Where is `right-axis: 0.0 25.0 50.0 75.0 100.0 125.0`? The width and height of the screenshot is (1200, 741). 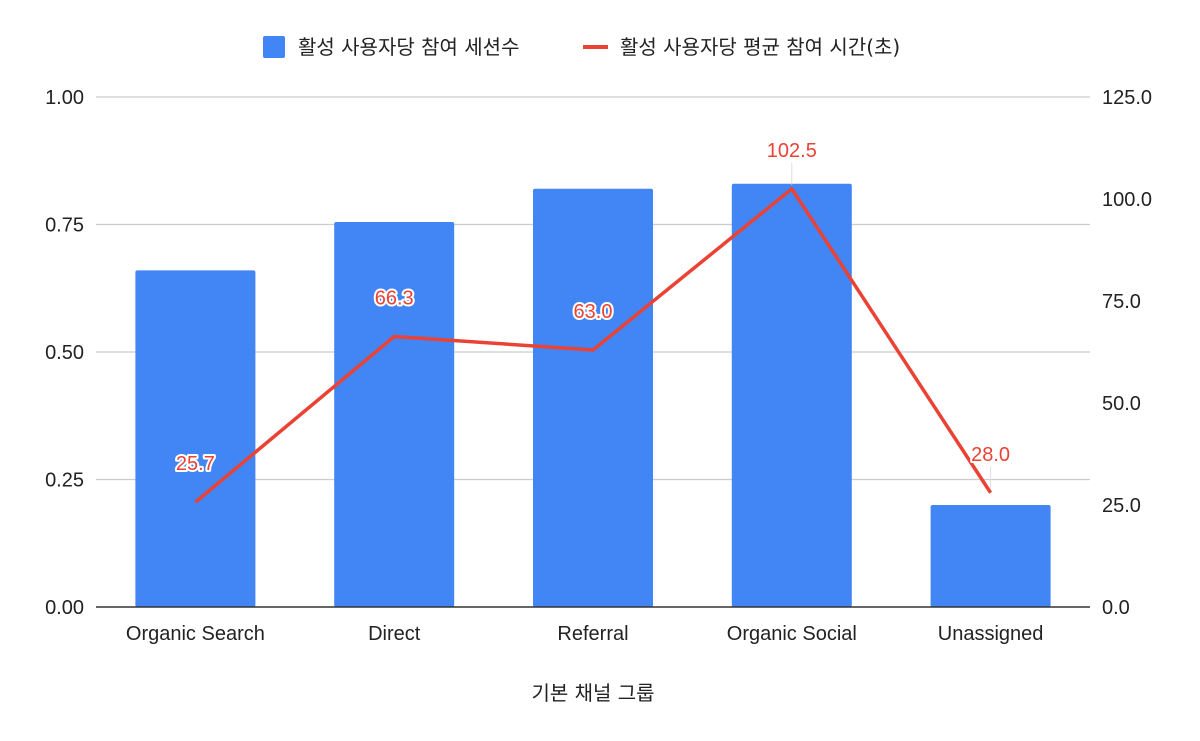 right-axis: 0.0 25.0 50.0 75.0 100.0 125.0 is located at coordinates (1127, 353).